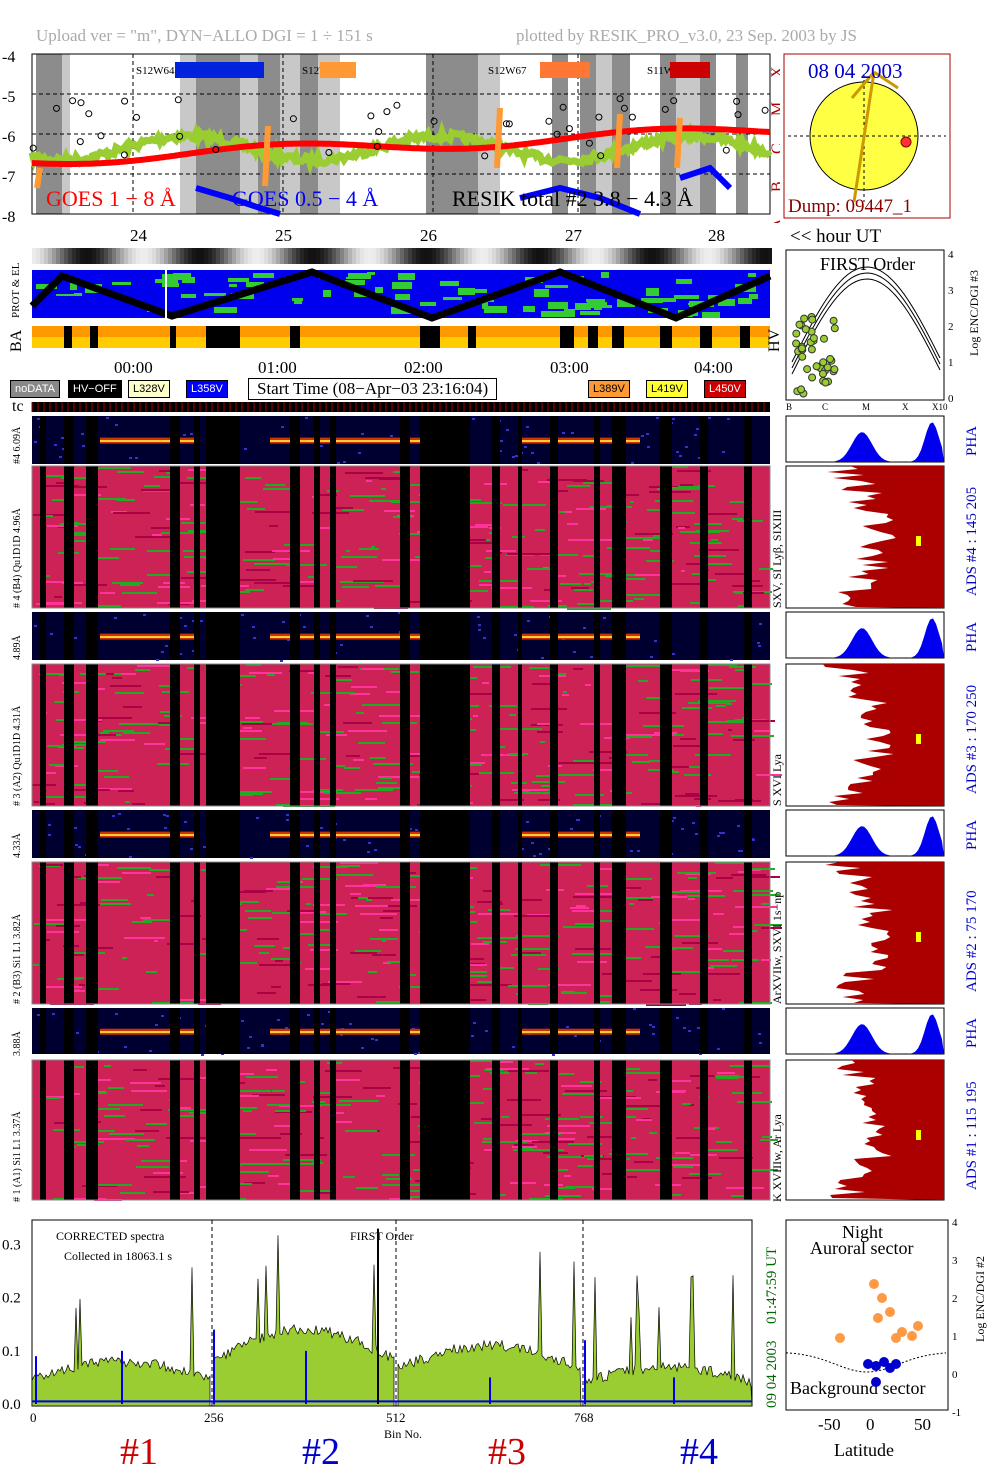 The height and width of the screenshot is (1477, 1004). I want to click on background-point, so click(868, 1364).